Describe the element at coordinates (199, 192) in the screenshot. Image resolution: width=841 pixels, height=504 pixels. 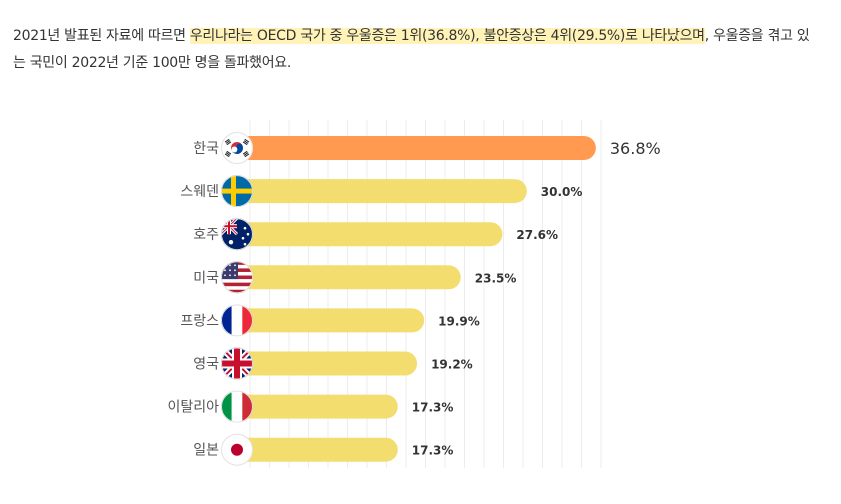
I see `country-label: 스웨덴` at that location.